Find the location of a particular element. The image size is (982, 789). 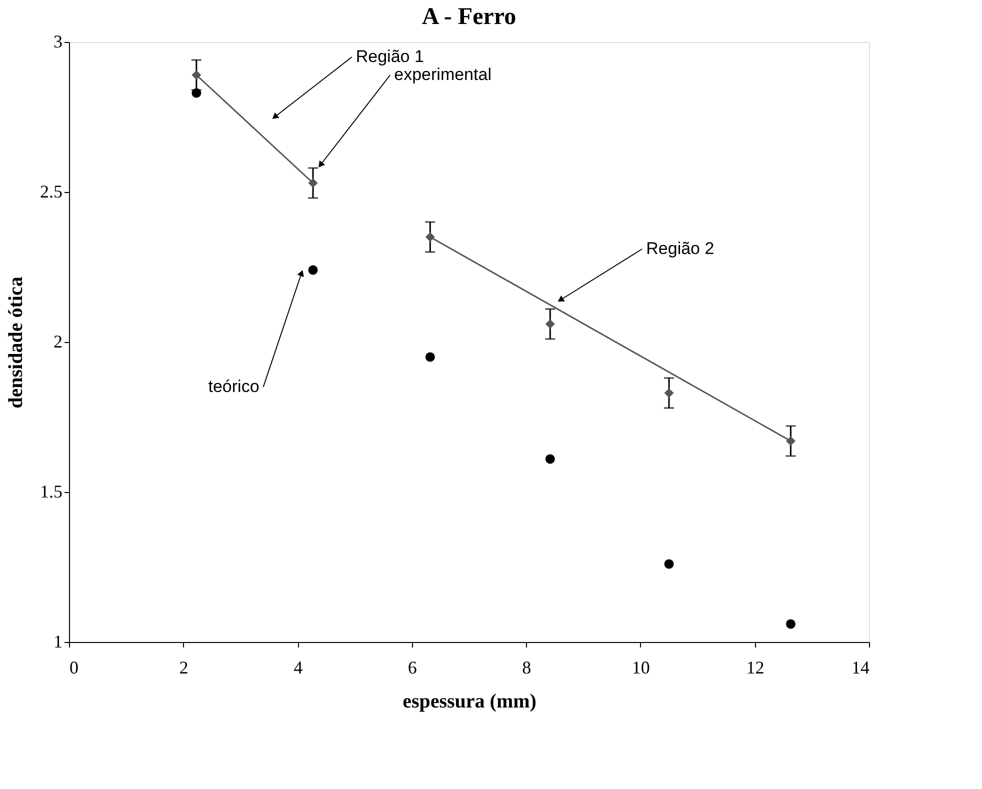

annotation: Região 2 is located at coordinates (680, 248).